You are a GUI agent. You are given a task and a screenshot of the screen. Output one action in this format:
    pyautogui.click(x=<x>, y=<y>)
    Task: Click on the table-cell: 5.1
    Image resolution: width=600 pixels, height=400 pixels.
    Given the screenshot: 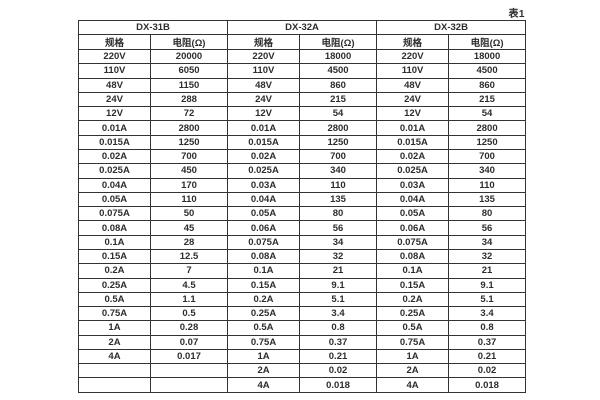 What is the action you would take?
    pyautogui.click(x=338, y=299)
    